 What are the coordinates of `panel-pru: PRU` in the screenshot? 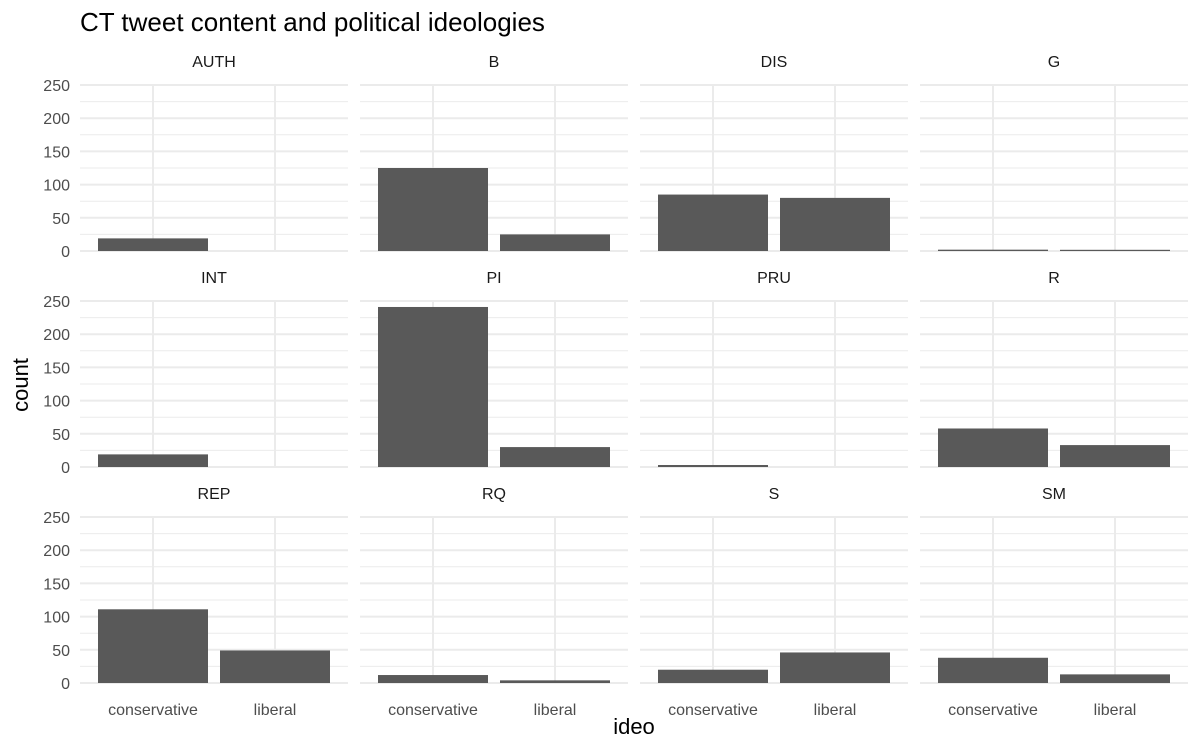 It's located at (774, 369).